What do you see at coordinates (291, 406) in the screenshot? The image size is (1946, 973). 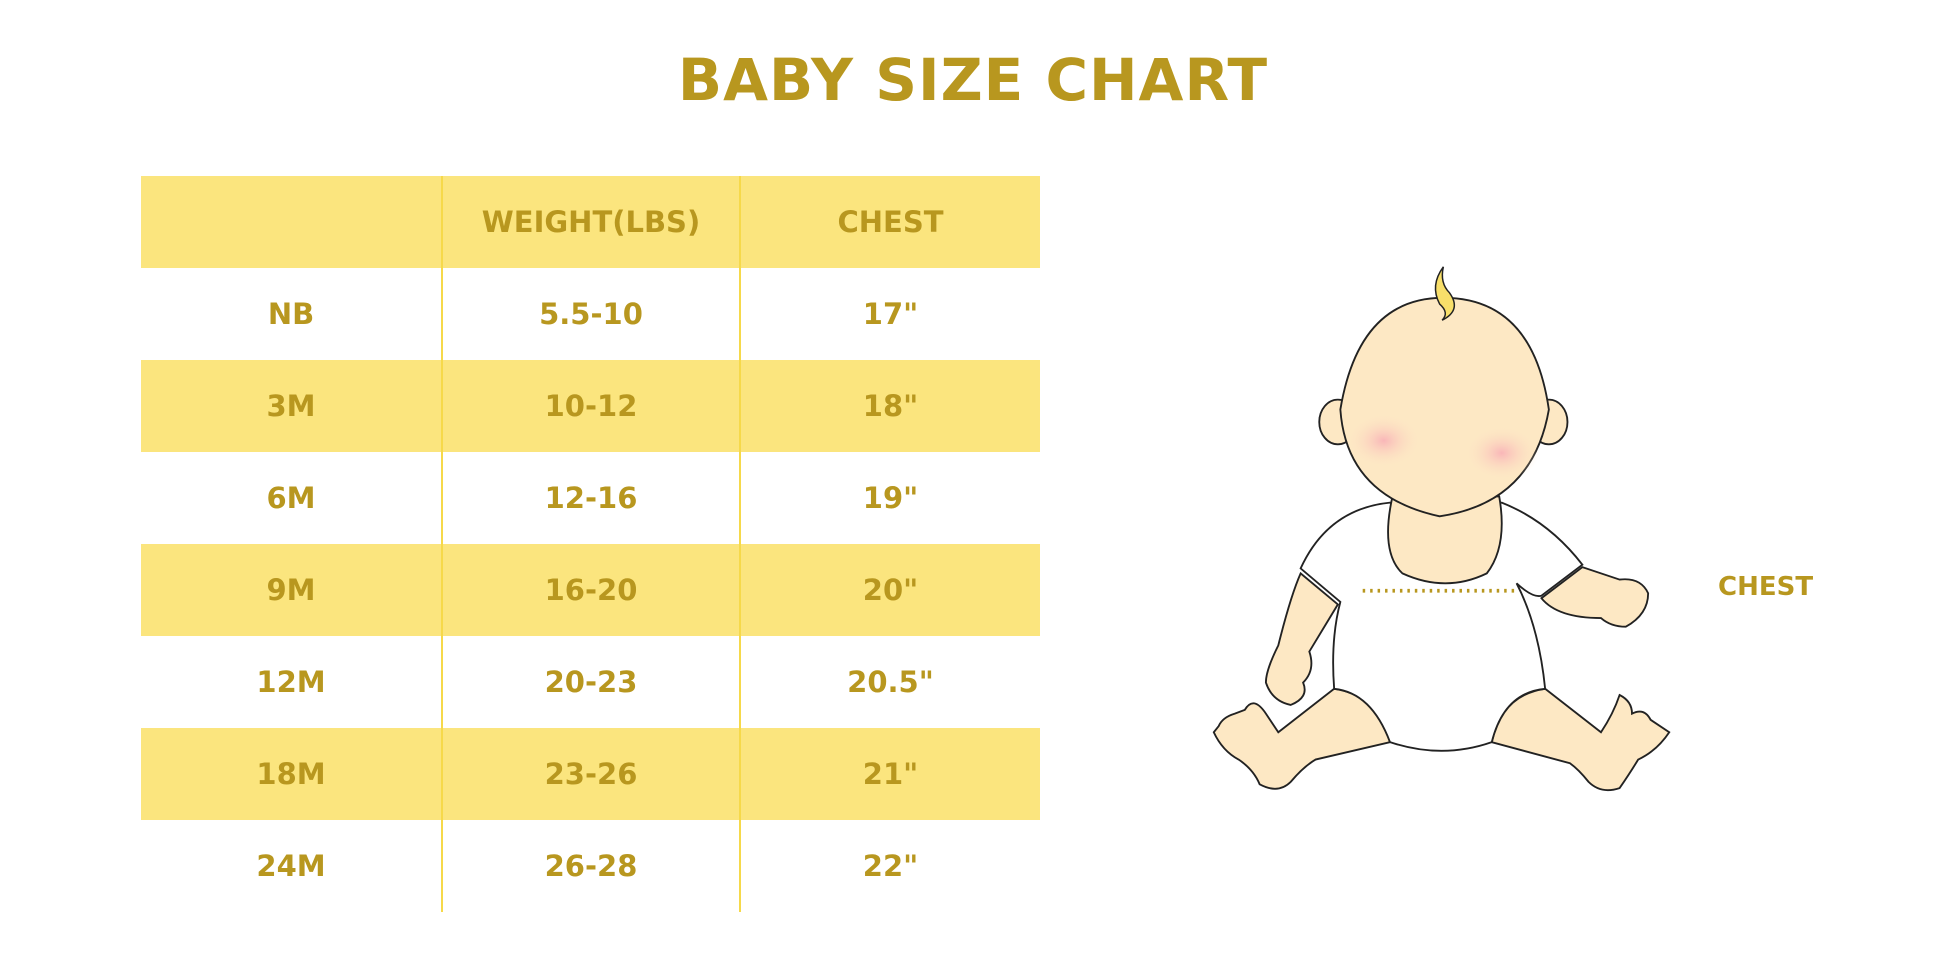 I see `size-cell: 3M` at bounding box center [291, 406].